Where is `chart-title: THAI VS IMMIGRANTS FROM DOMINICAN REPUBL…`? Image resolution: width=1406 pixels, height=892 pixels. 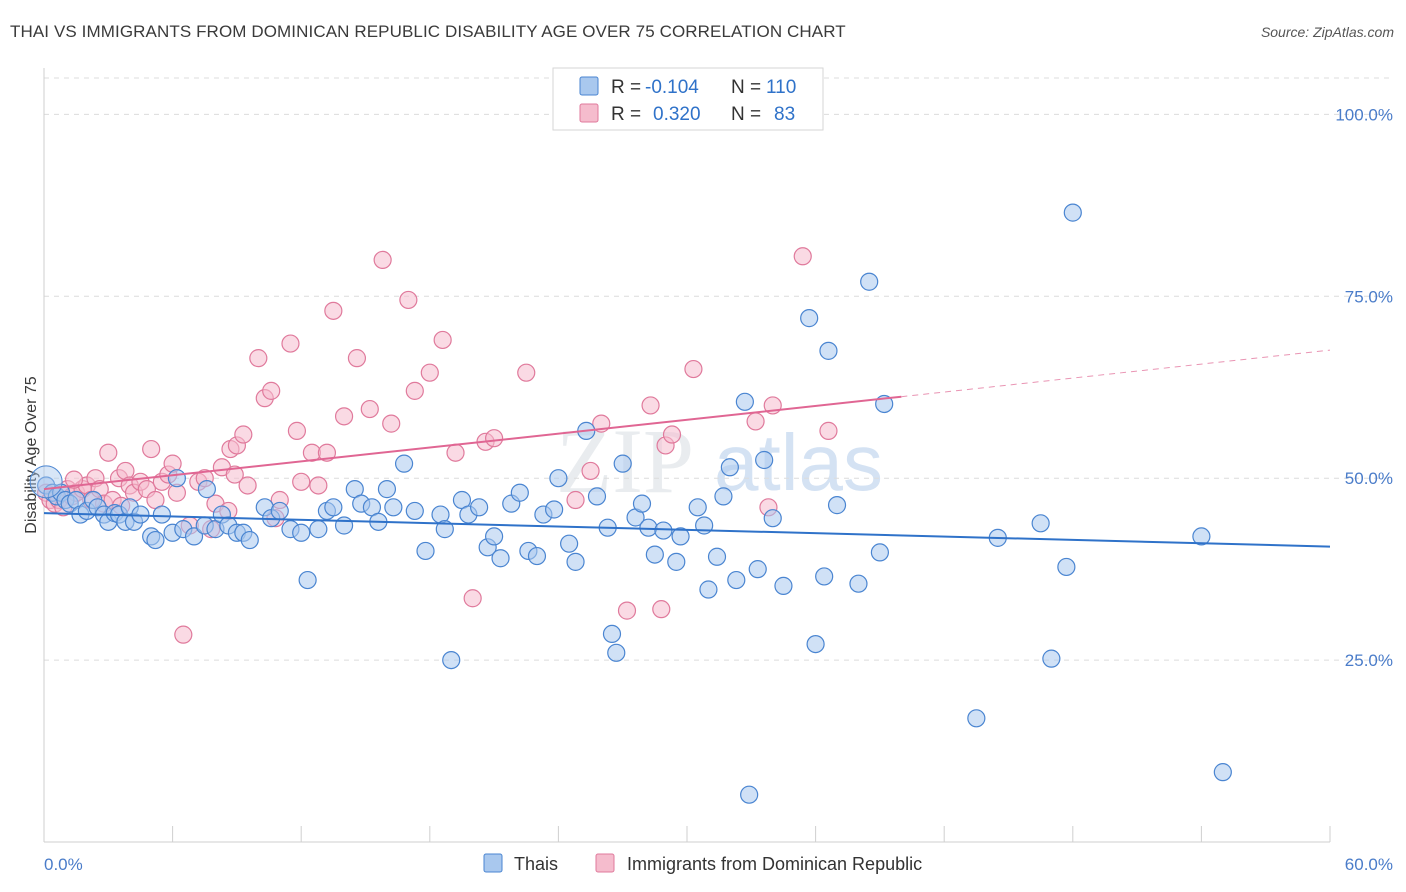 chart-title: THAI VS IMMIGRANTS FROM DOMINICAN REPUBL… is located at coordinates (428, 31).